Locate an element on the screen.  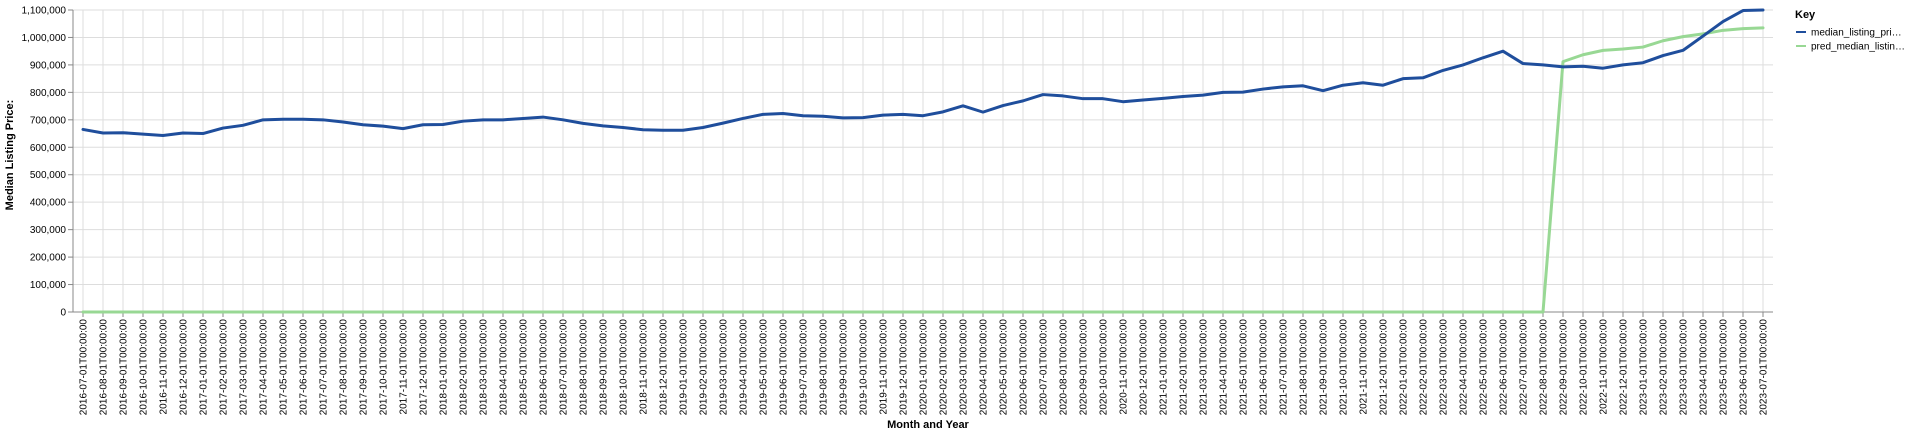
x-tick-label: 2017-04-01T00:00:00 is located at coordinates (264, 367).